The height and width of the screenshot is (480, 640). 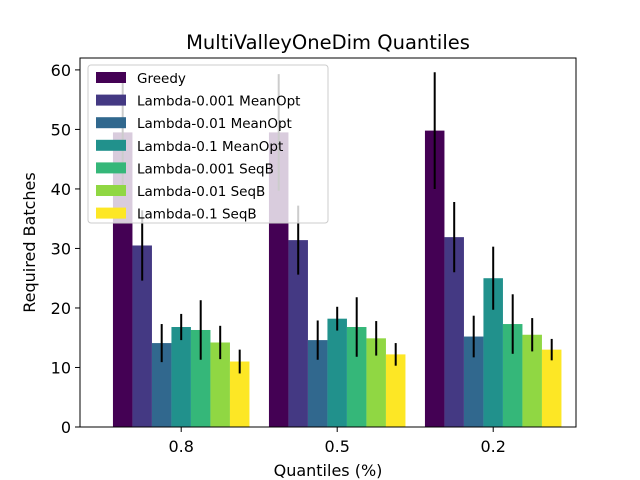 I want to click on legend-label: Lambda-0.001 MeanOpt, so click(x=218, y=102).